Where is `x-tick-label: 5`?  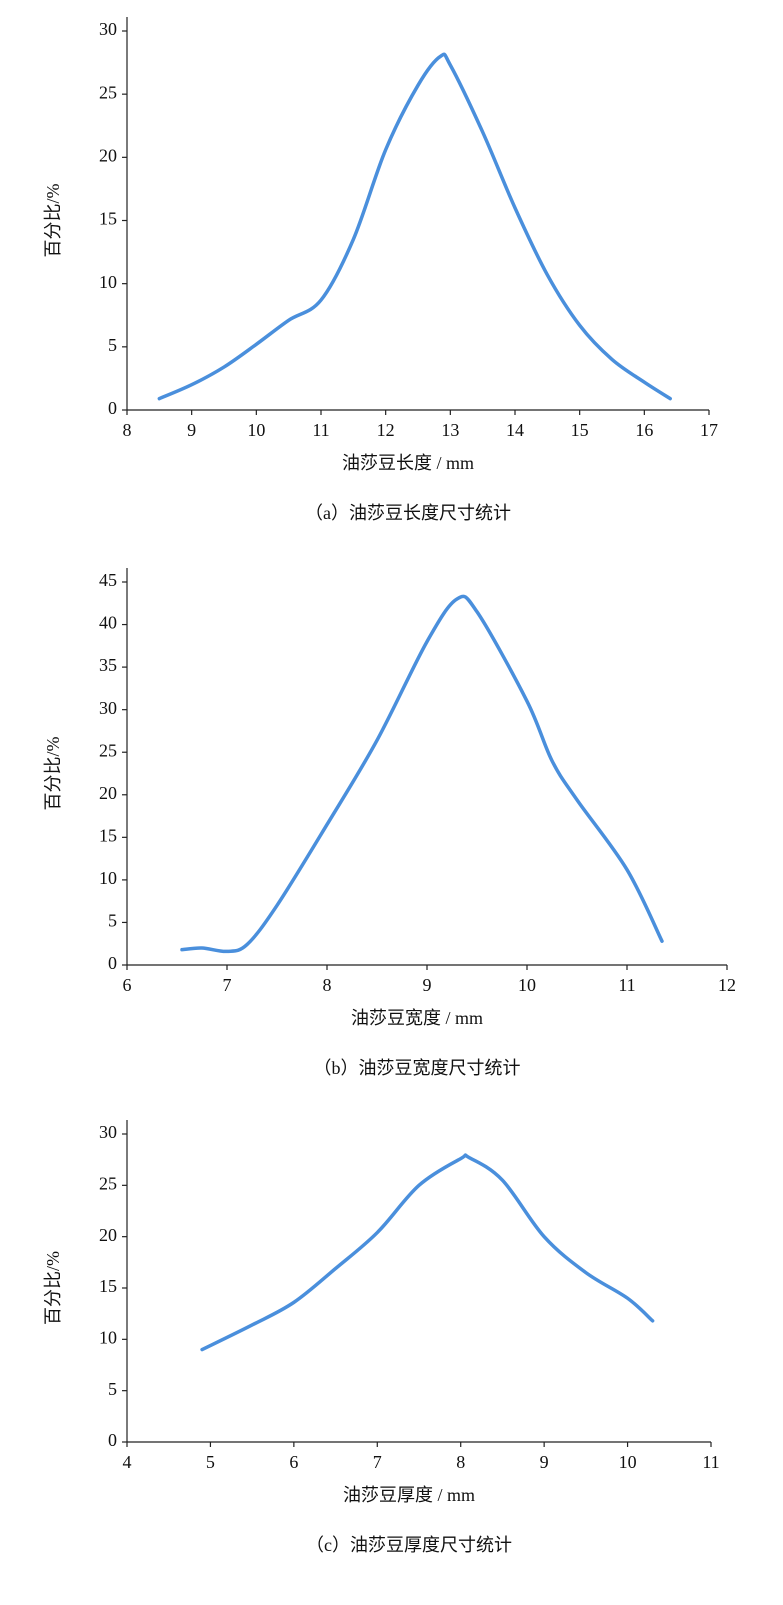
x-tick-label: 5 is located at coordinates (210, 1462).